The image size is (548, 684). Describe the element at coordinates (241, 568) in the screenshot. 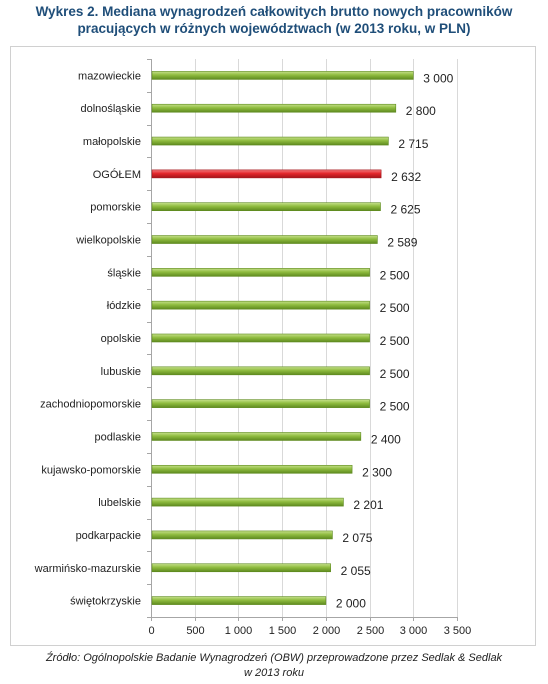

I see `bar-warminsko-mazurskie` at that location.